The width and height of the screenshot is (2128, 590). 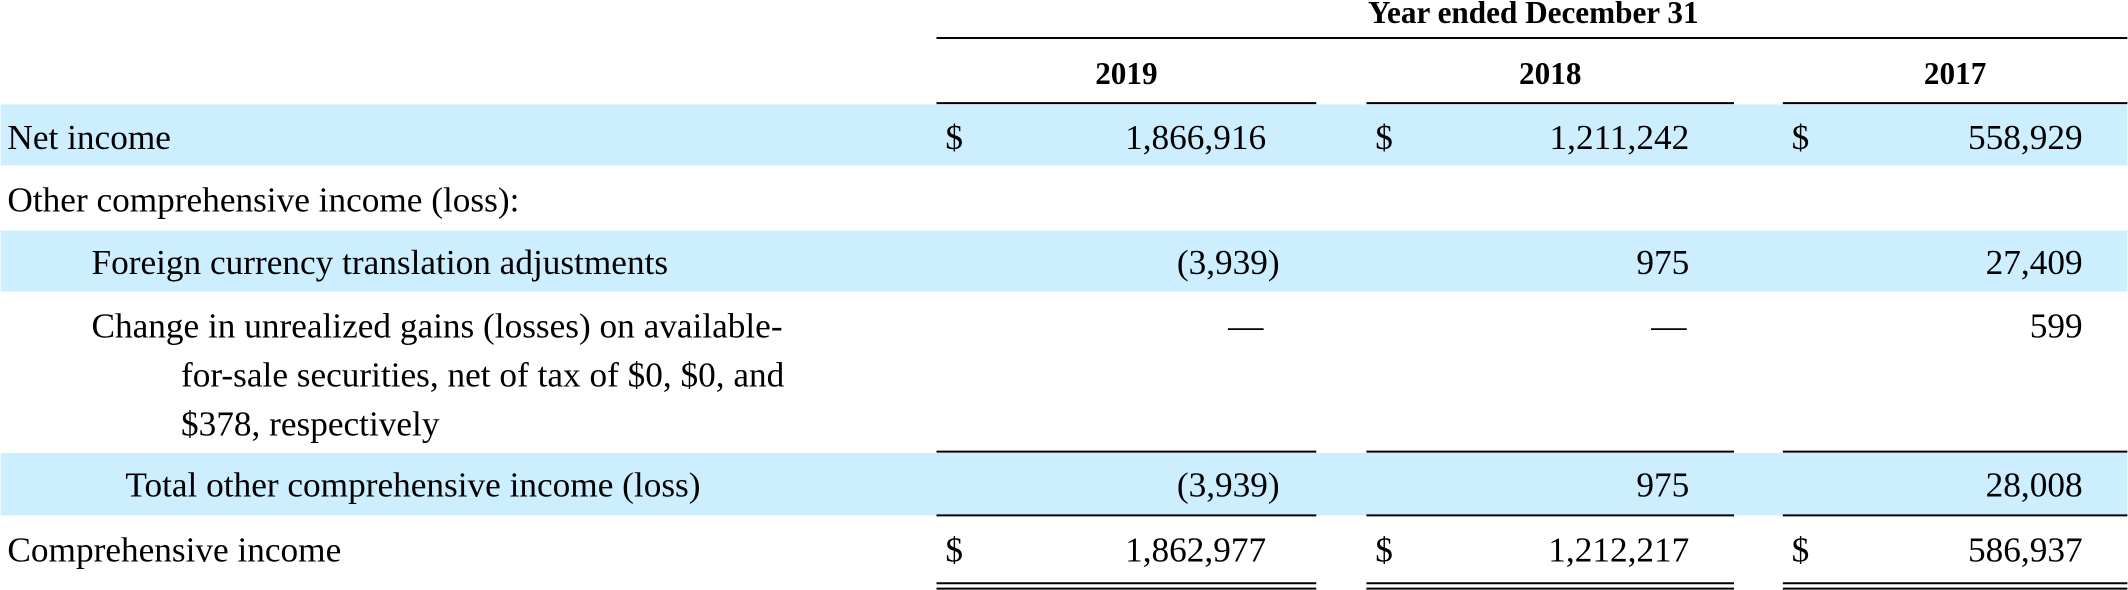 What do you see at coordinates (2056, 326) in the screenshot?
I see `cell-value: 599` at bounding box center [2056, 326].